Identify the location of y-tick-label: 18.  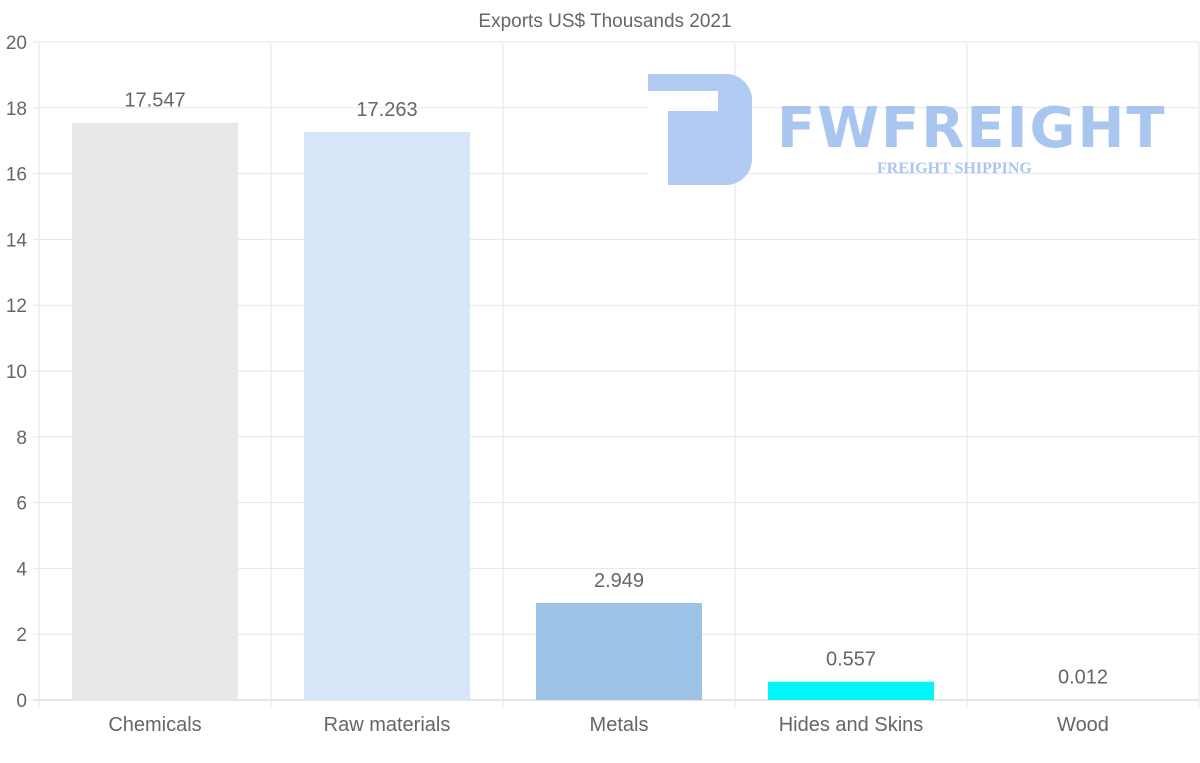
(16, 109).